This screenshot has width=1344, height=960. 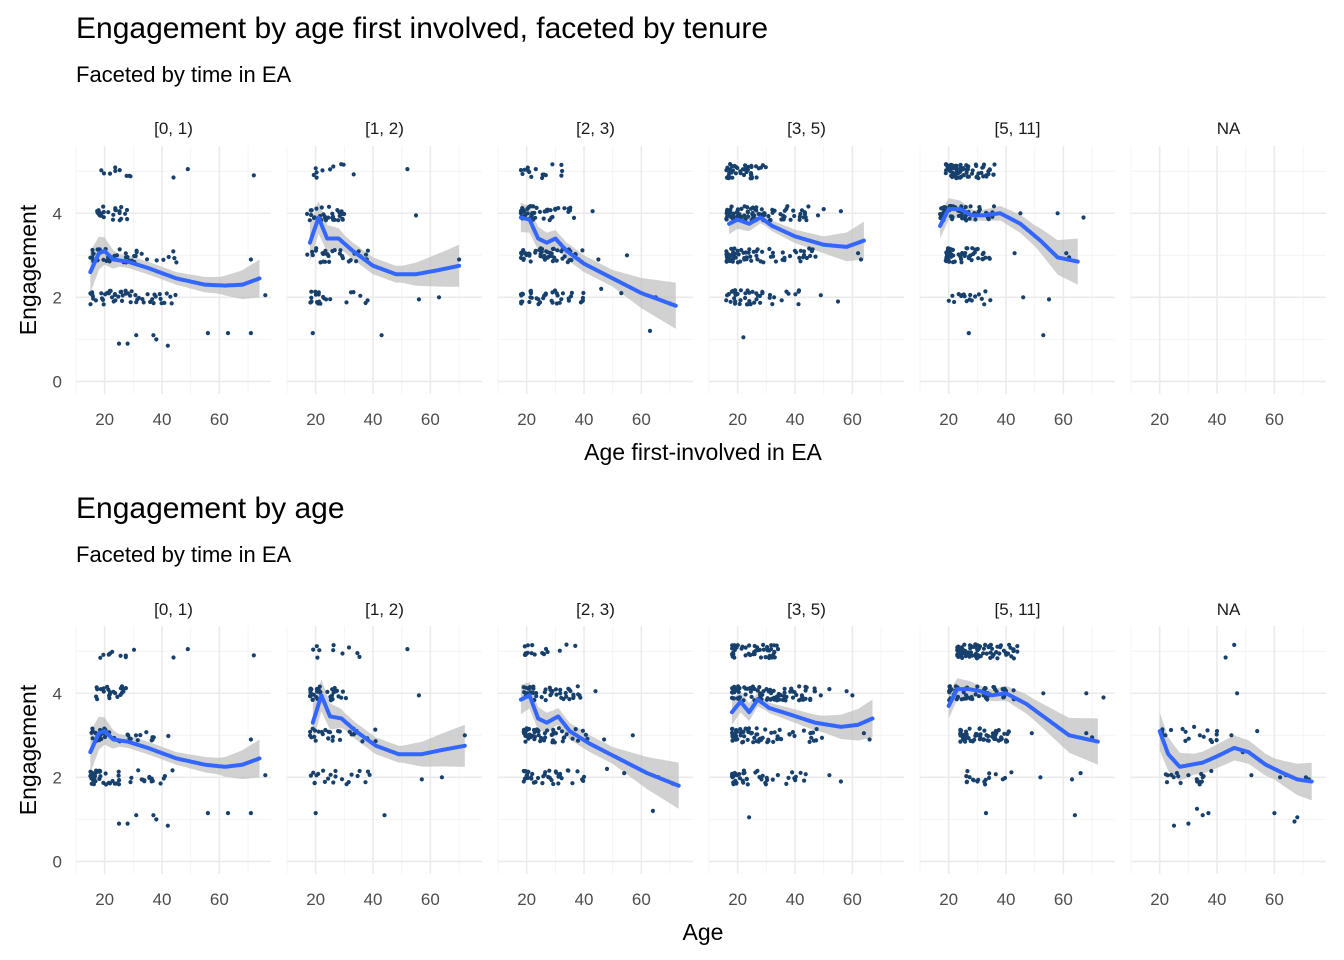 What do you see at coordinates (384, 609) in the screenshot?
I see `facet-strip-label: [1, 2)` at bounding box center [384, 609].